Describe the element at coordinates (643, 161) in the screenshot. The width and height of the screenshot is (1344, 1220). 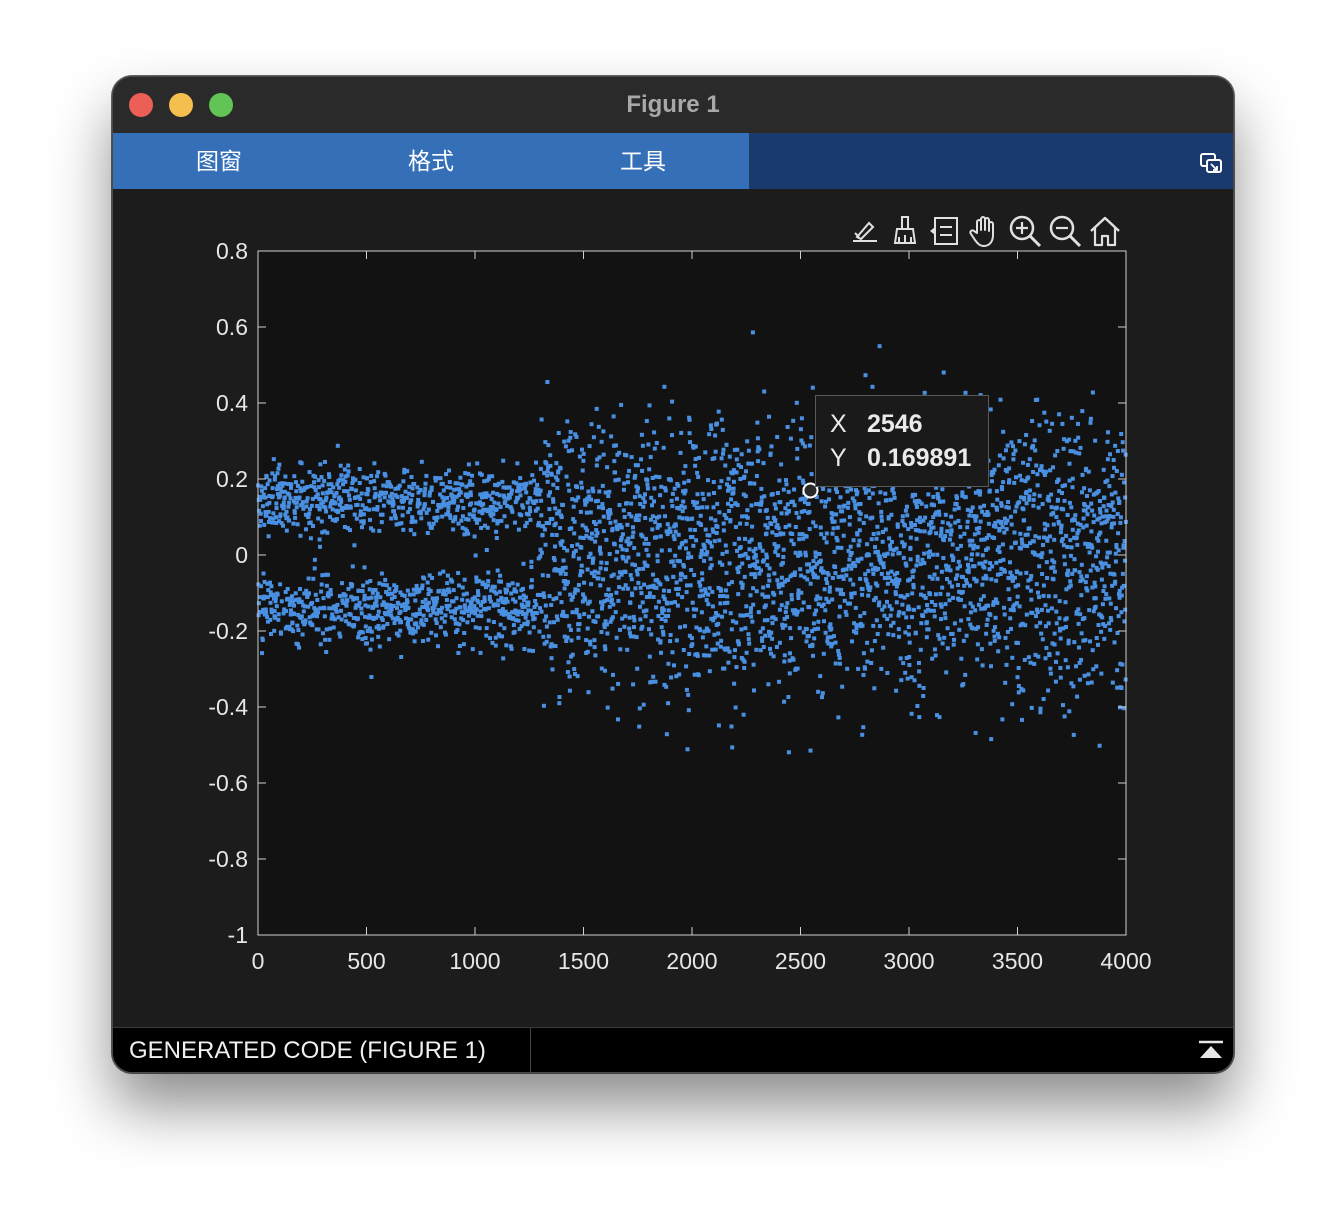
I see `tab-tools: 工具` at that location.